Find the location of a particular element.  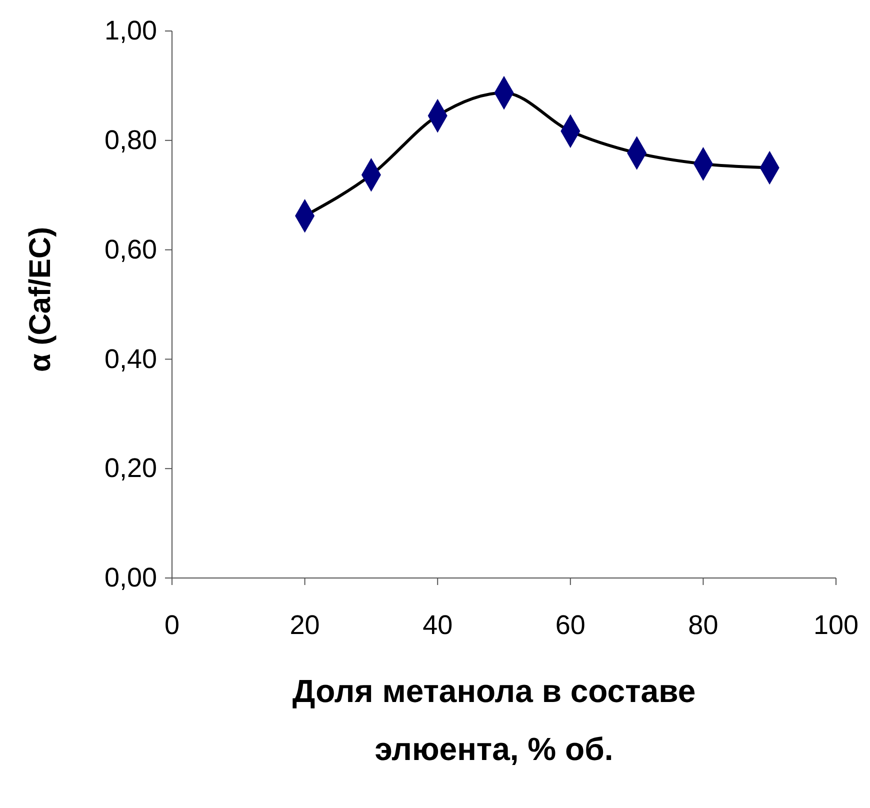

y-axis-title: α (Caf/EC) is located at coordinates (40, 299).